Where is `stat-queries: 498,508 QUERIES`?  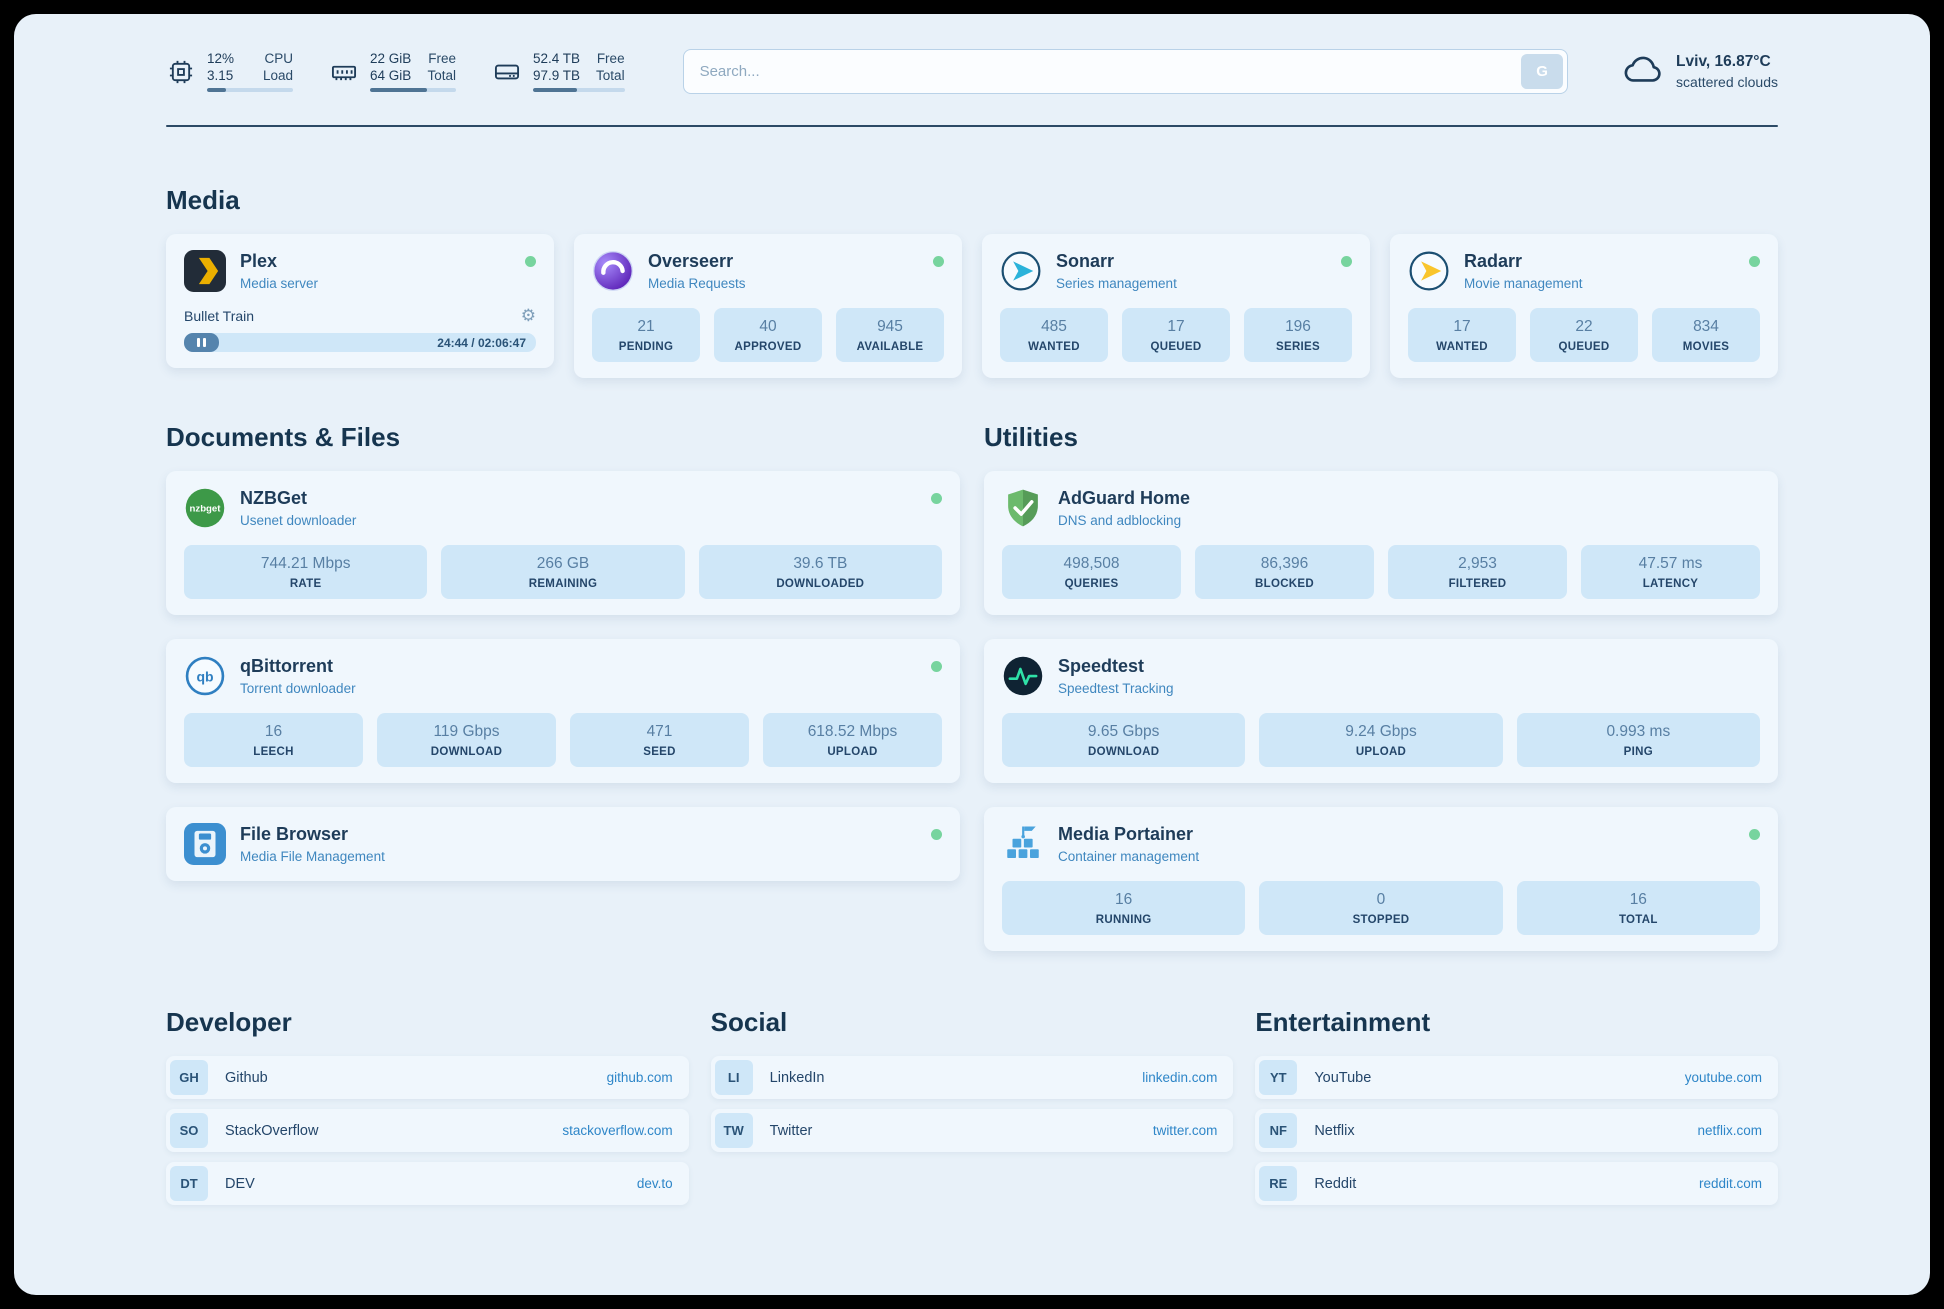
stat-queries: 498,508 QUERIES is located at coordinates (1091, 572).